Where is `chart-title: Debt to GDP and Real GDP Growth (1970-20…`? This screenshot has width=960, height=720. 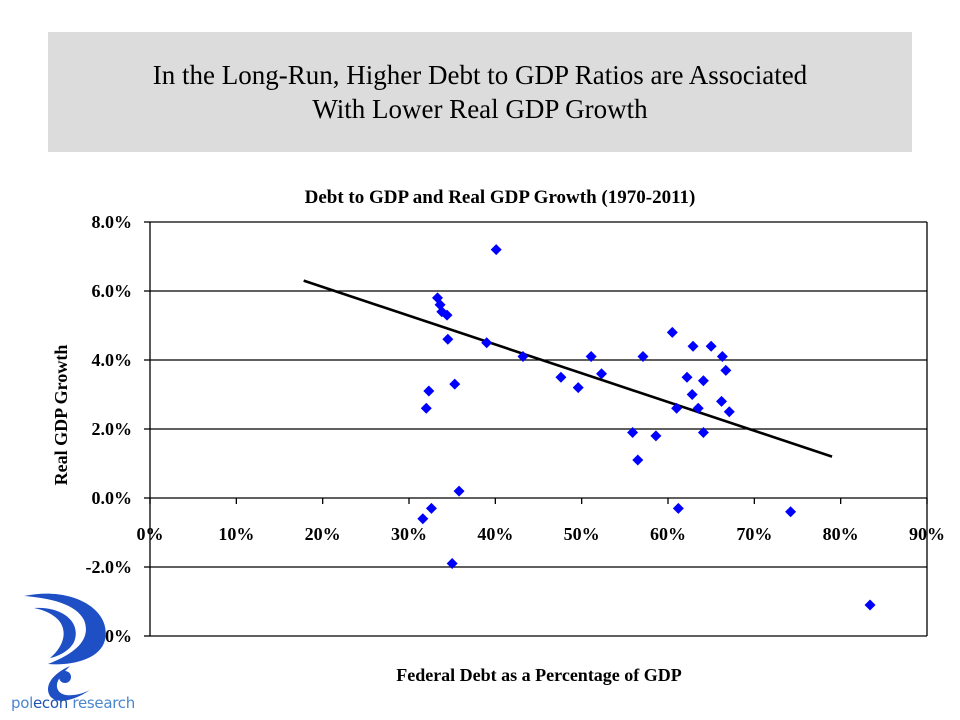 chart-title: Debt to GDP and Real GDP Growth (1970-20… is located at coordinates (500, 197).